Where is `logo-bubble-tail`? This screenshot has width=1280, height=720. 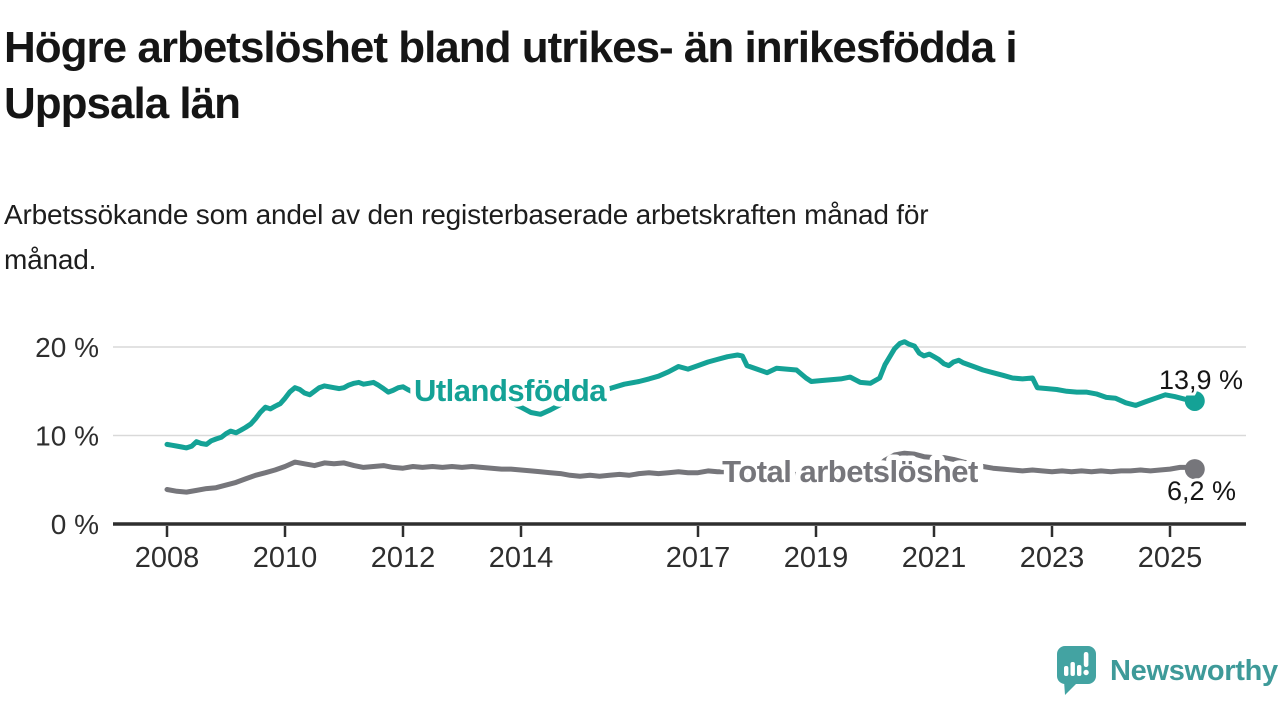
logo-bubble-tail is located at coordinates (1070, 688).